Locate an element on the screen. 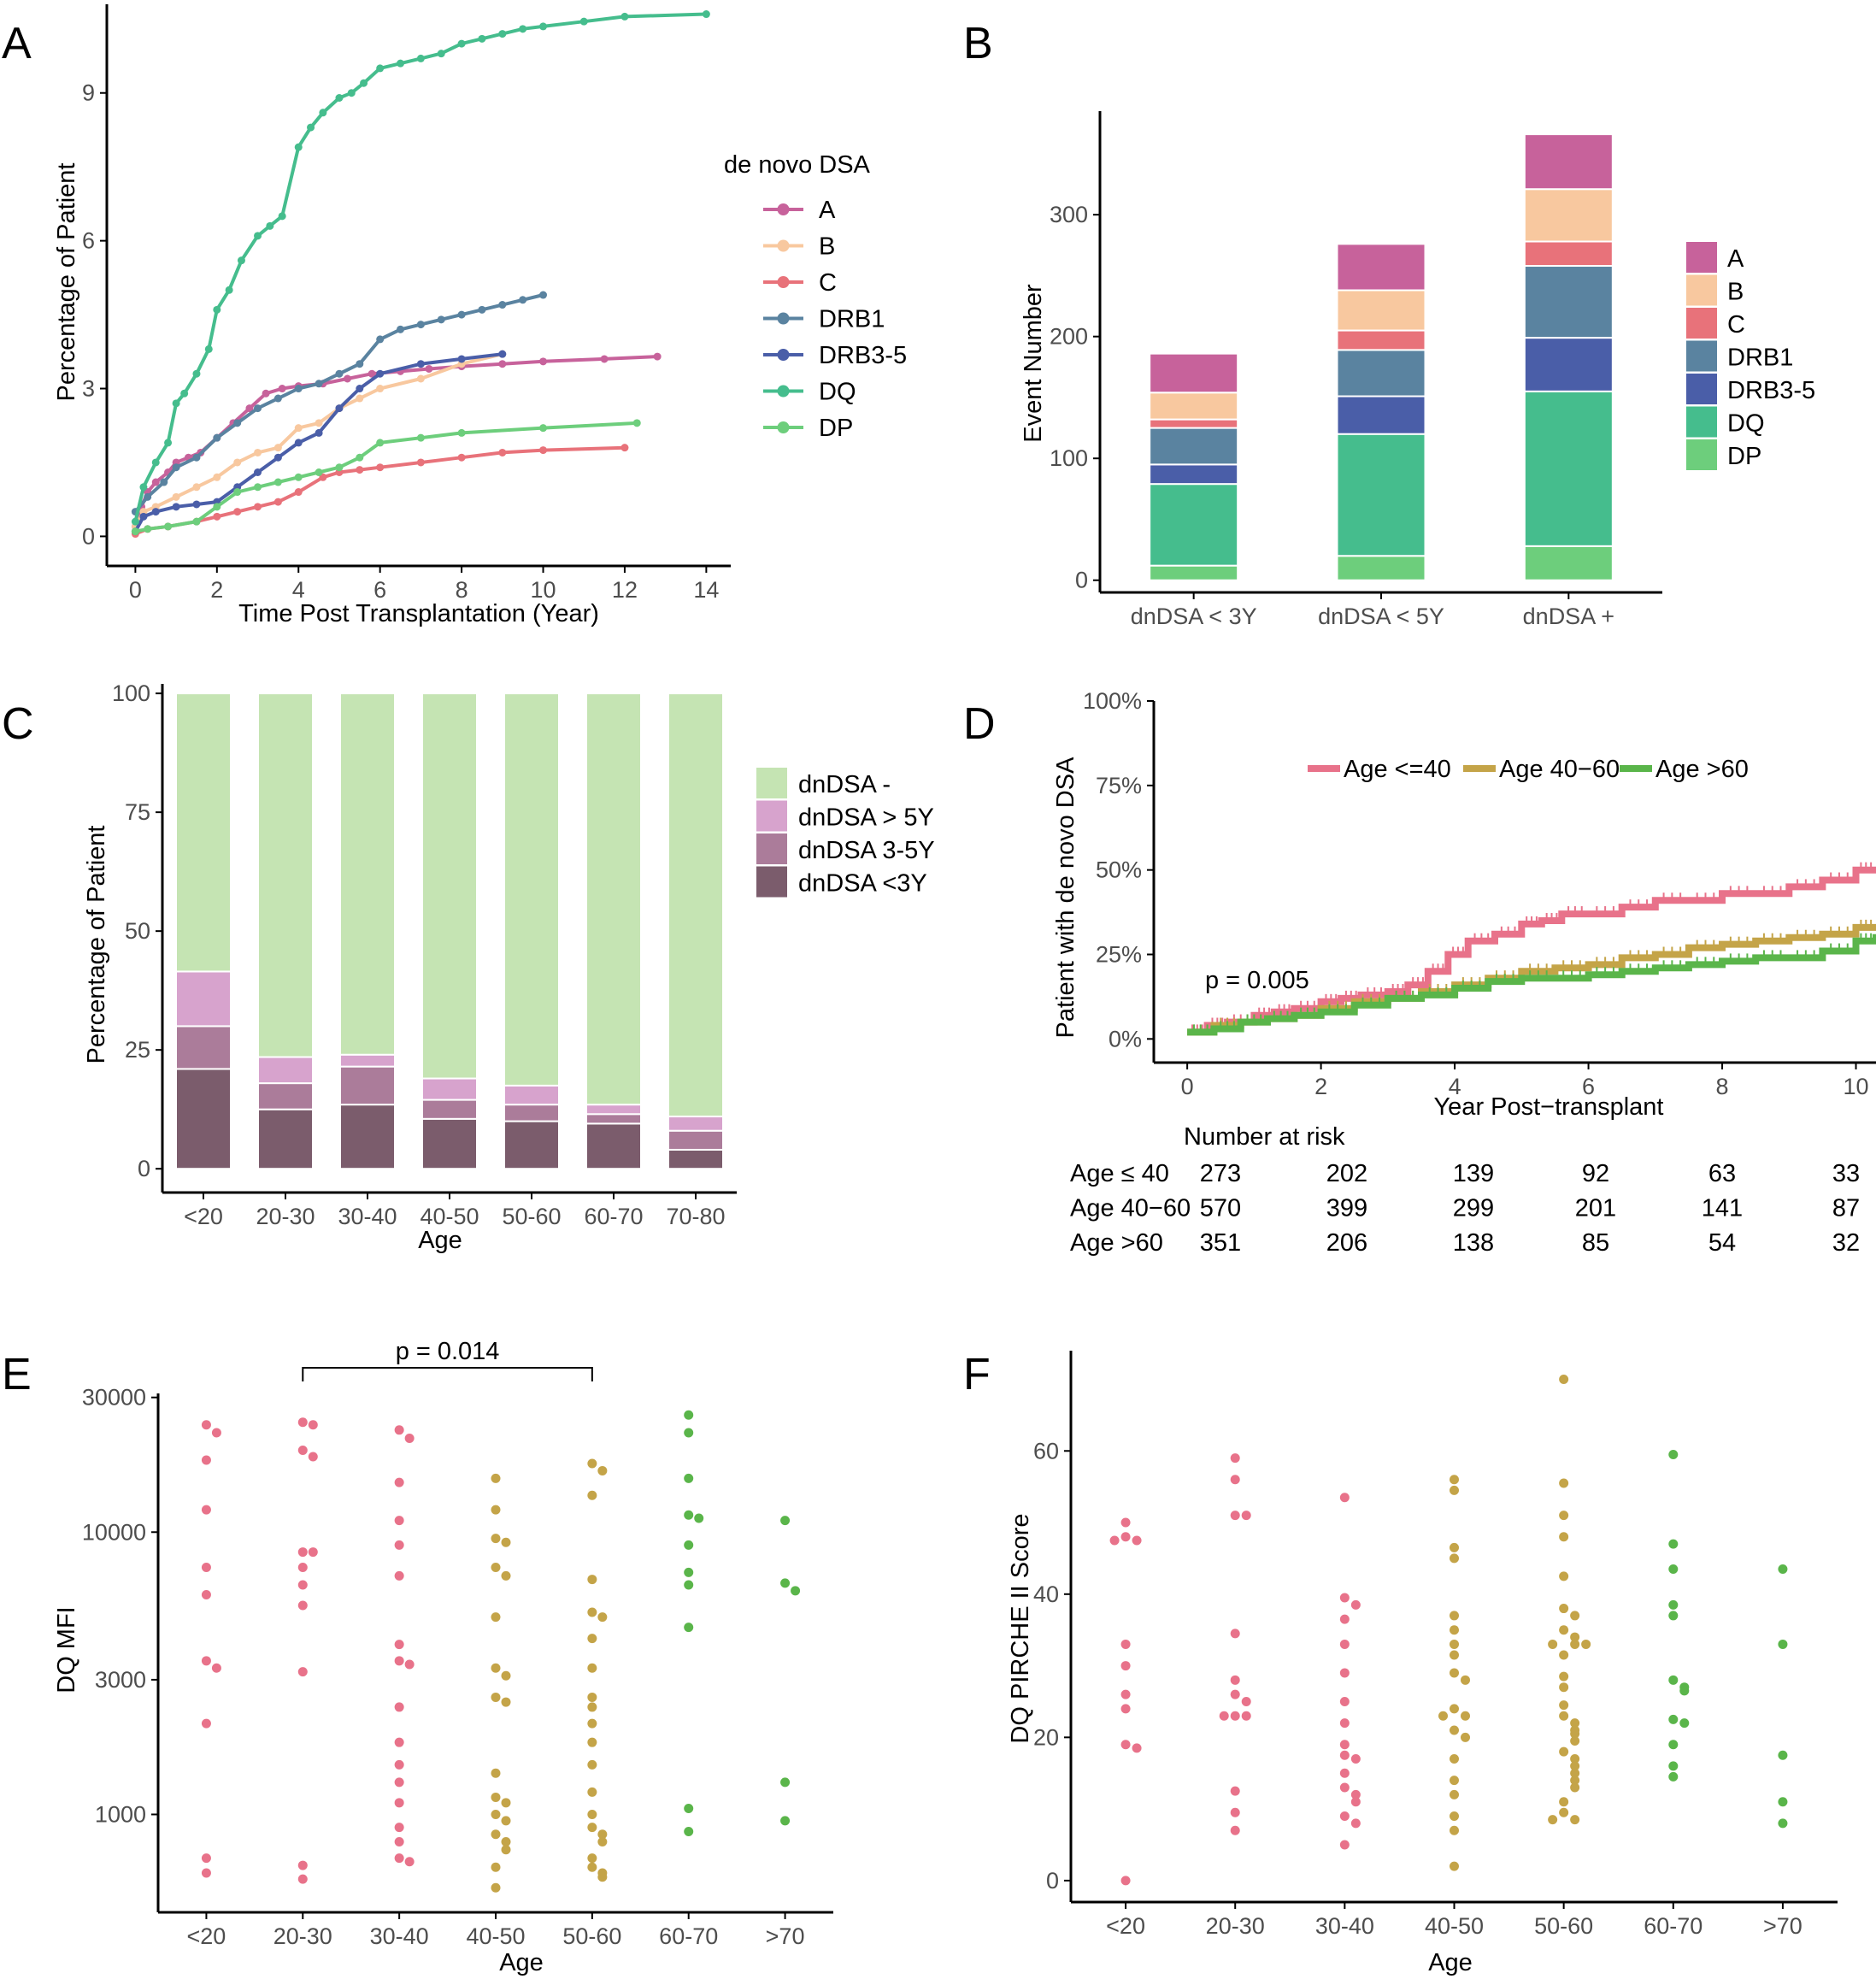  panel-b-bar-segment-A is located at coordinates (1381, 267).